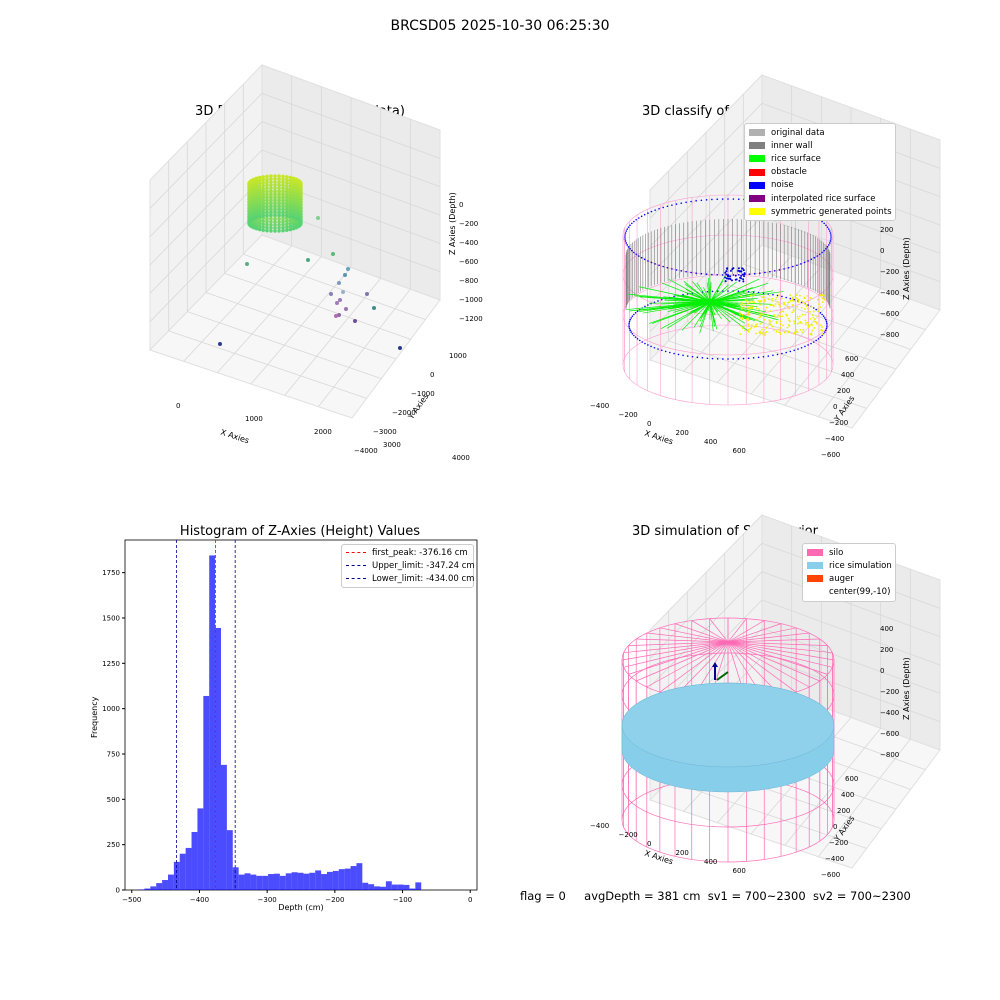  Describe the element at coordinates (94, 717) in the screenshot. I see `histogram-ylabel: Frequency` at that location.